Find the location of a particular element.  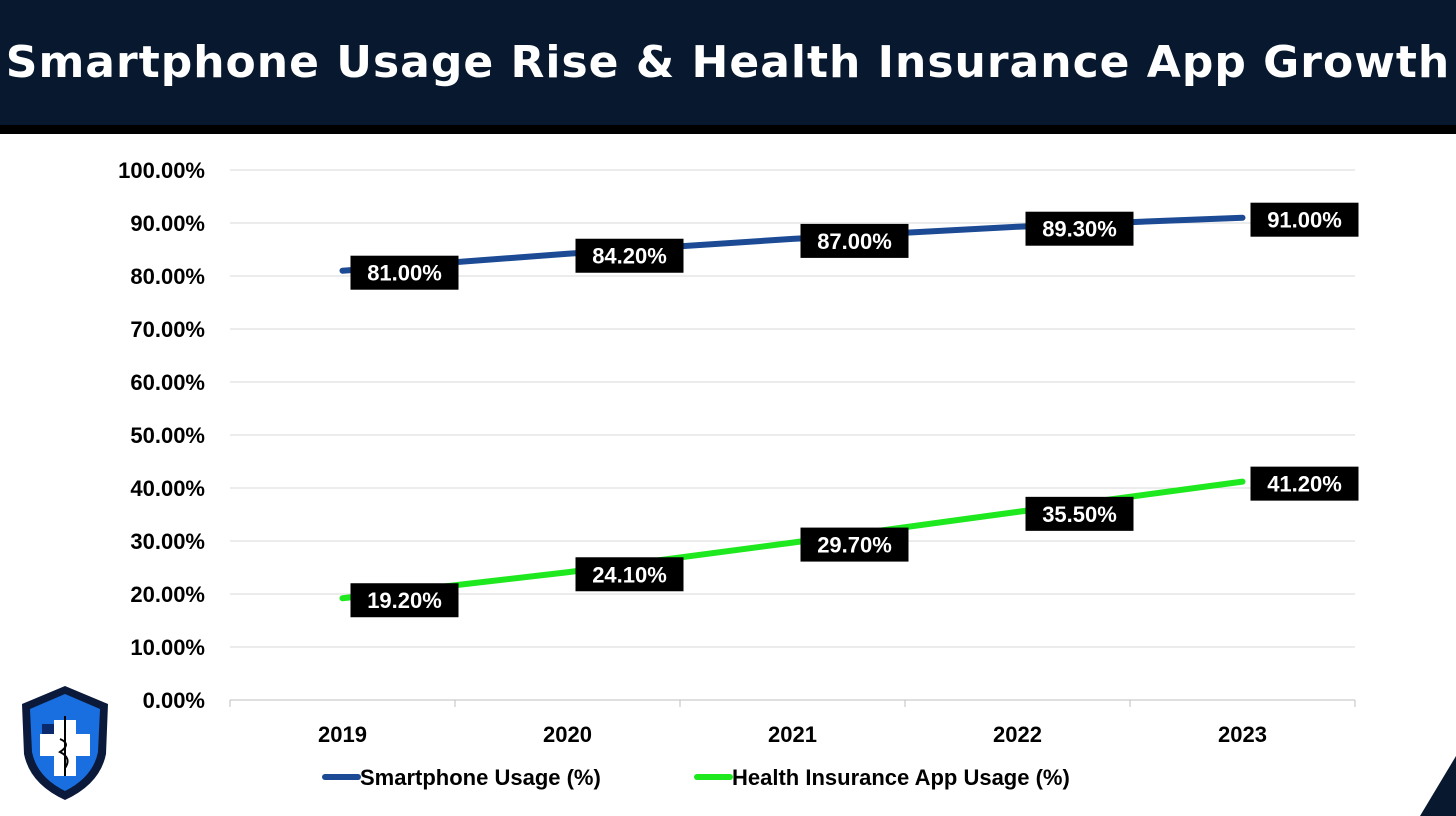

x-tick-label: 2022 is located at coordinates (1017, 734).